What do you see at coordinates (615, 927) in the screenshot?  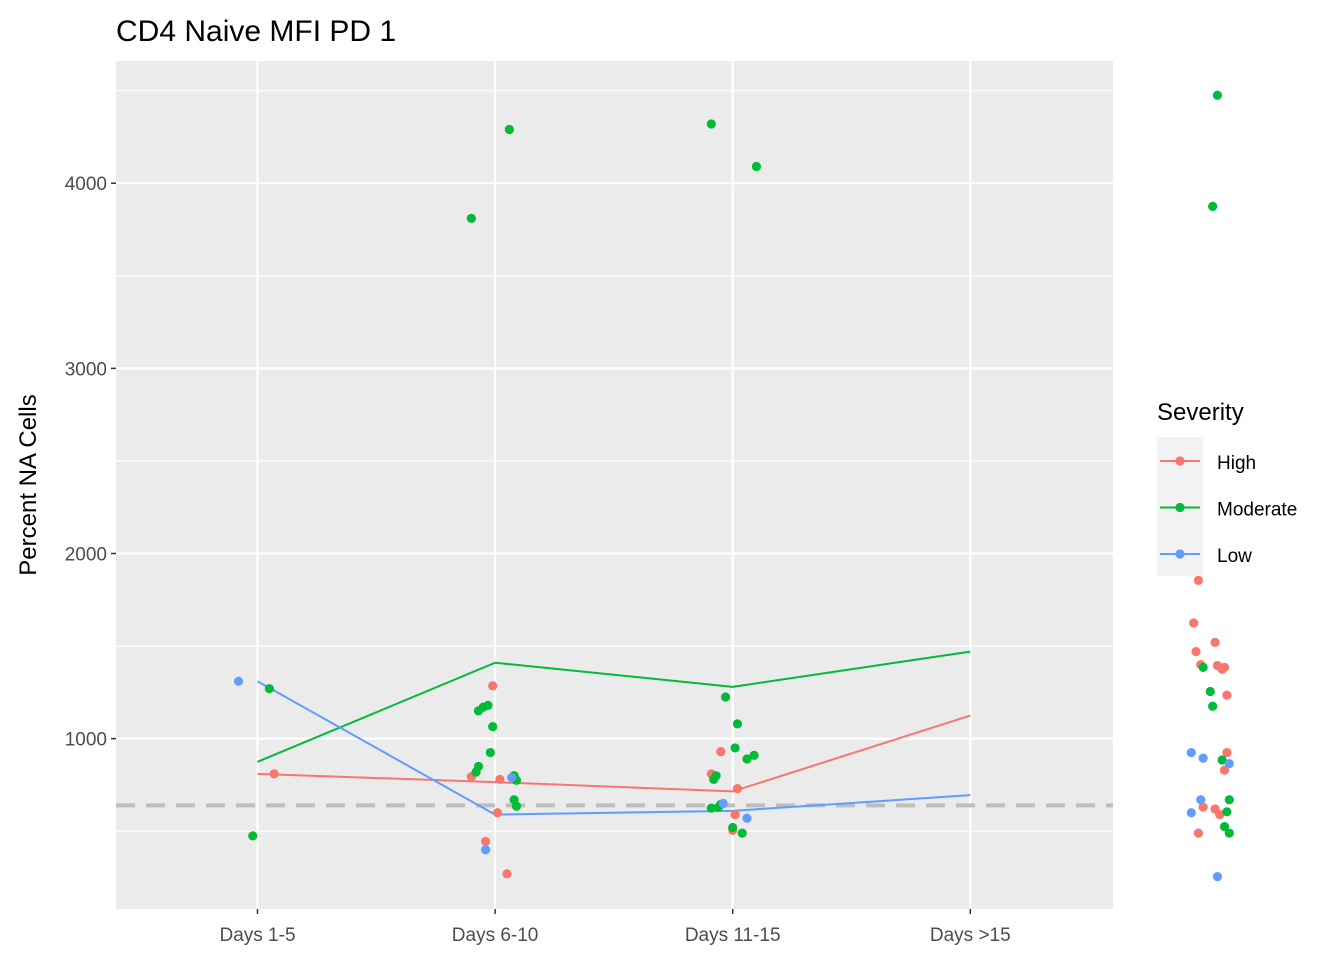 I see `x-axis: Days 1-5 Days 6-10 Days 11-15 Days >15` at bounding box center [615, 927].